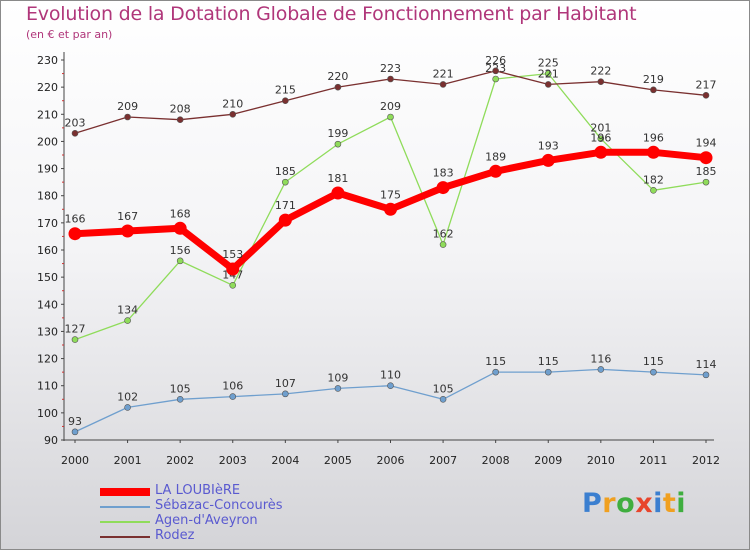 This screenshot has width=750, height=550. What do you see at coordinates (47, 169) in the screenshot?
I see `y-tick-label: 190` at bounding box center [47, 169].